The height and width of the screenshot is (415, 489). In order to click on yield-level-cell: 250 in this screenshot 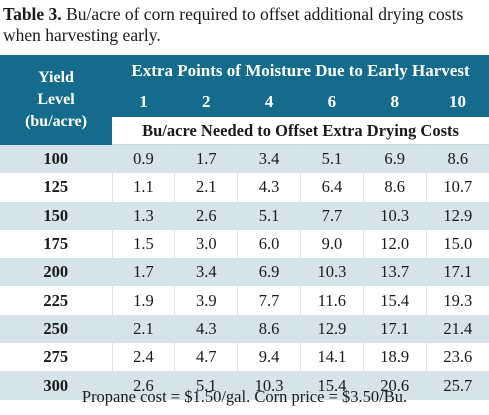, I will do `click(56, 329)`.